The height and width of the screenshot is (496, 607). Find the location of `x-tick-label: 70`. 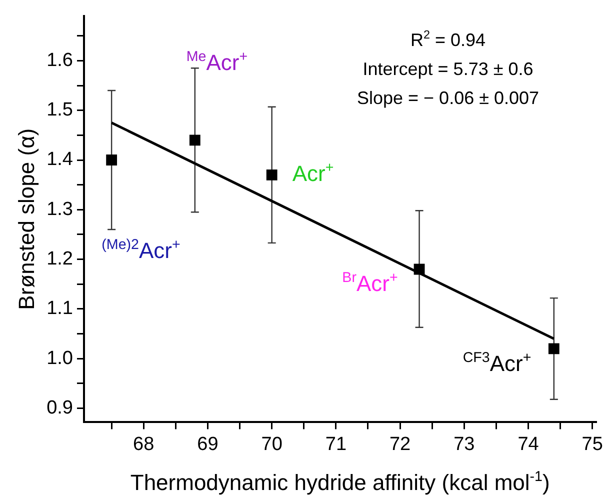

x-tick-label: 70 is located at coordinates (271, 444).